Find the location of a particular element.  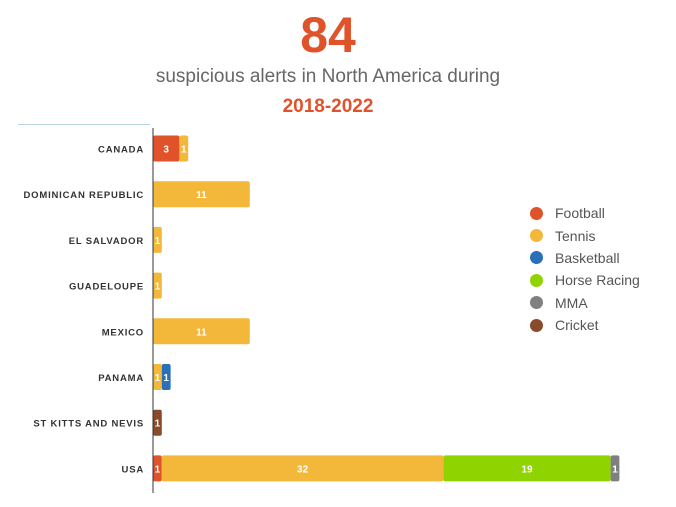

top-divider is located at coordinates (84, 124).